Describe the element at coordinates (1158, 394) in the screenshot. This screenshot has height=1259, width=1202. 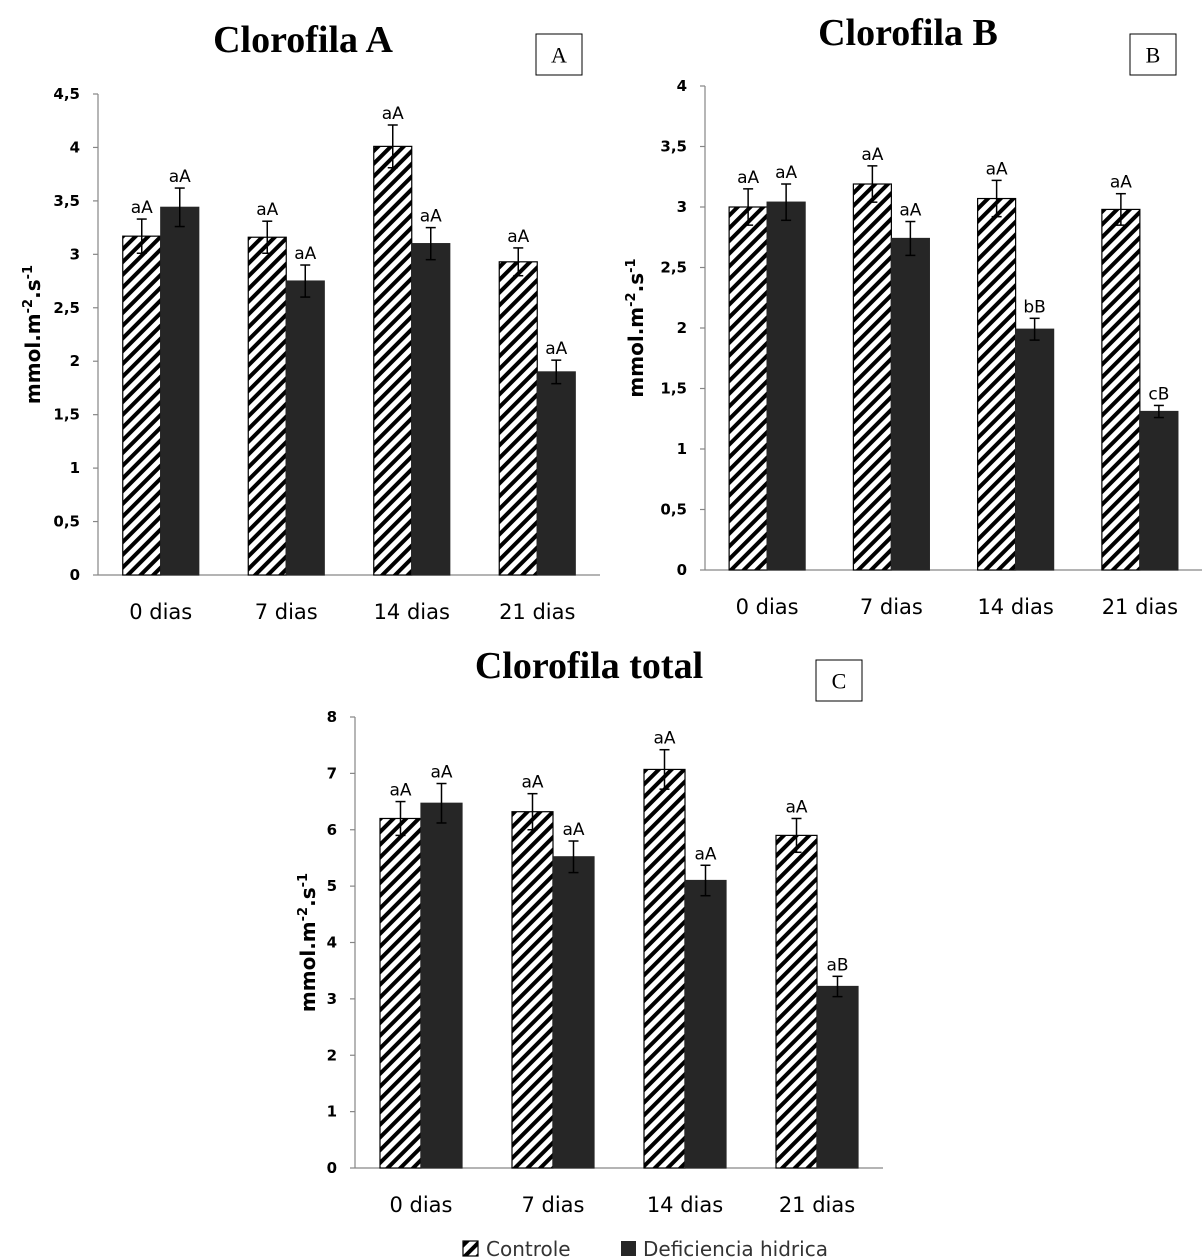
I see `data-label: cB` at that location.